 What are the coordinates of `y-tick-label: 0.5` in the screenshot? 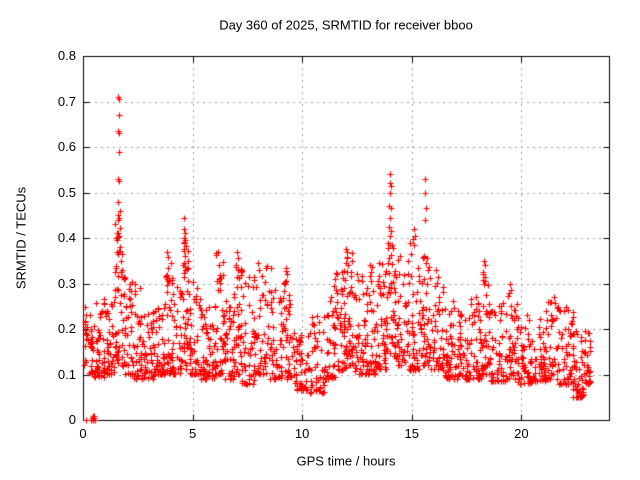 It's located at (66, 192).